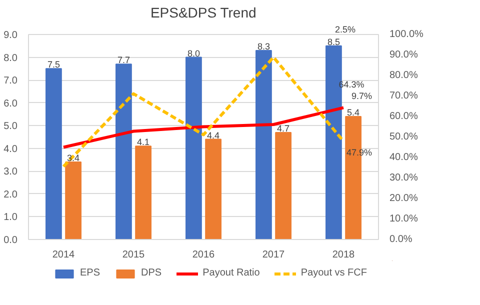 The height and width of the screenshot is (305, 480). I want to click on text: 4.0, so click(11, 149).